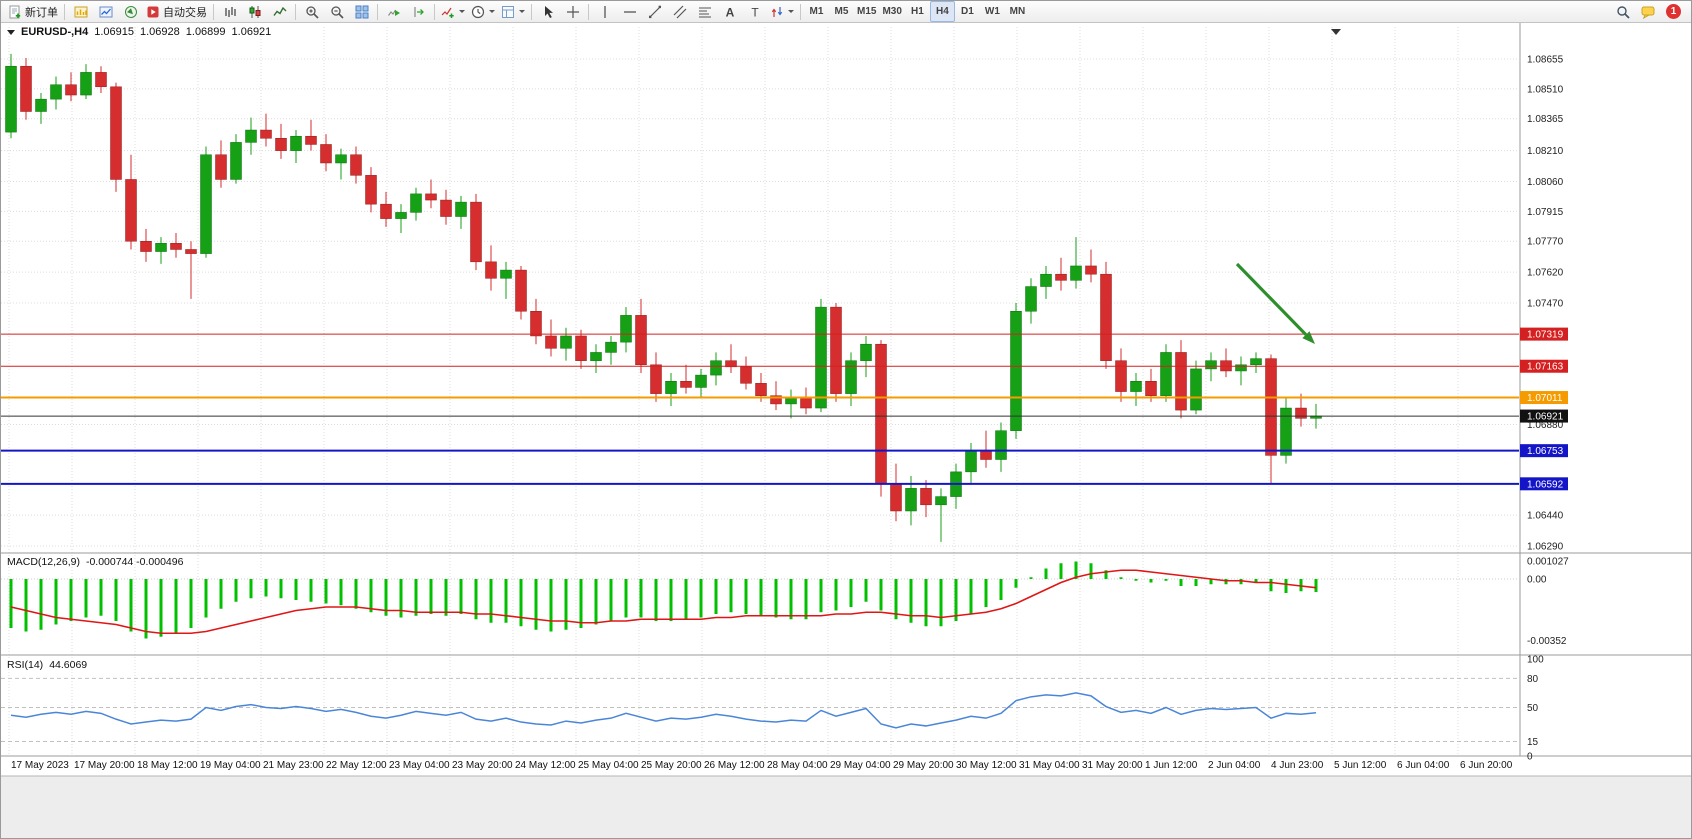  What do you see at coordinates (1017, 11) in the screenshot?
I see `tf-mn: MN` at bounding box center [1017, 11].